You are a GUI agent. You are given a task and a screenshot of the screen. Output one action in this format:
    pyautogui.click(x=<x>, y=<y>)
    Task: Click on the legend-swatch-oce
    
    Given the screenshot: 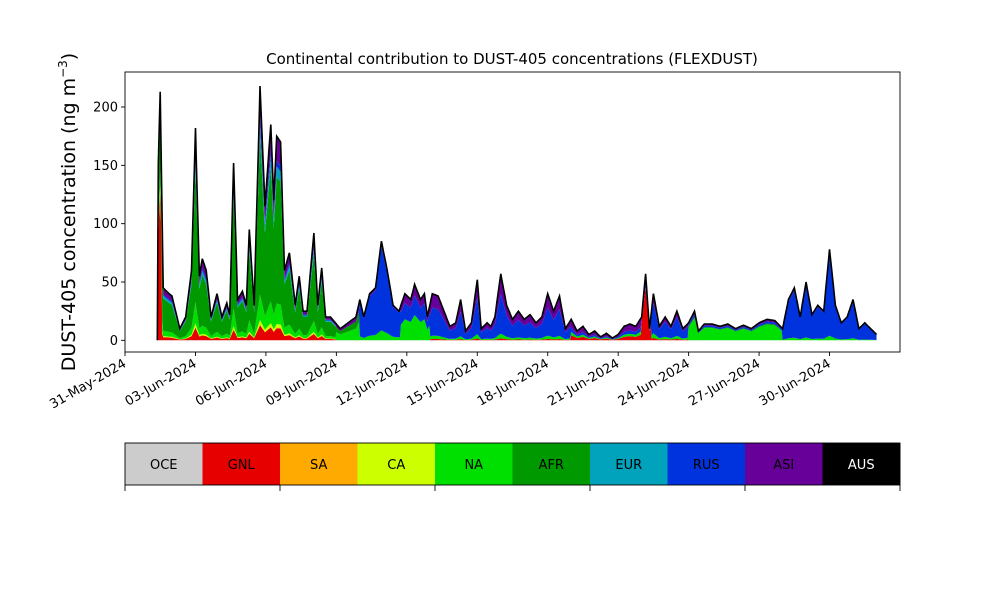 What is the action you would take?
    pyautogui.click(x=164, y=464)
    